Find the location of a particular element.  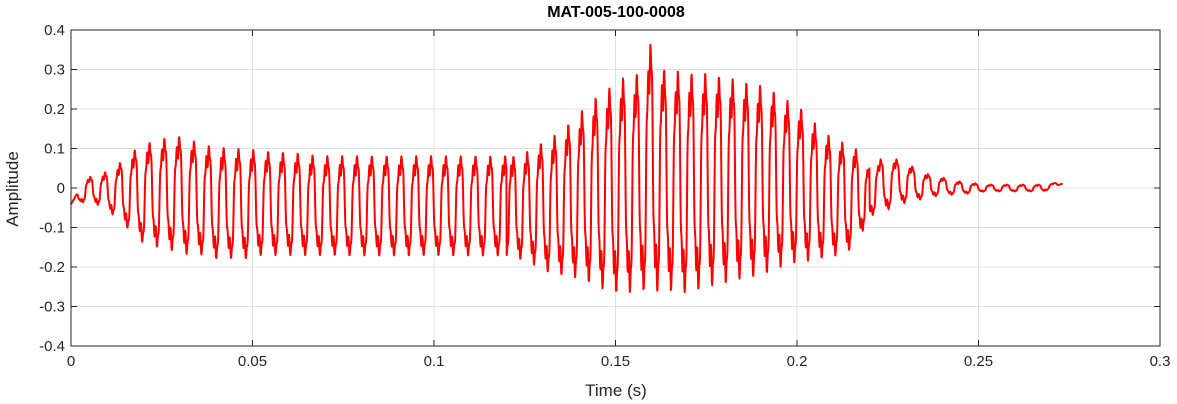

y-tick-label: -0.3 is located at coordinates (52, 307).